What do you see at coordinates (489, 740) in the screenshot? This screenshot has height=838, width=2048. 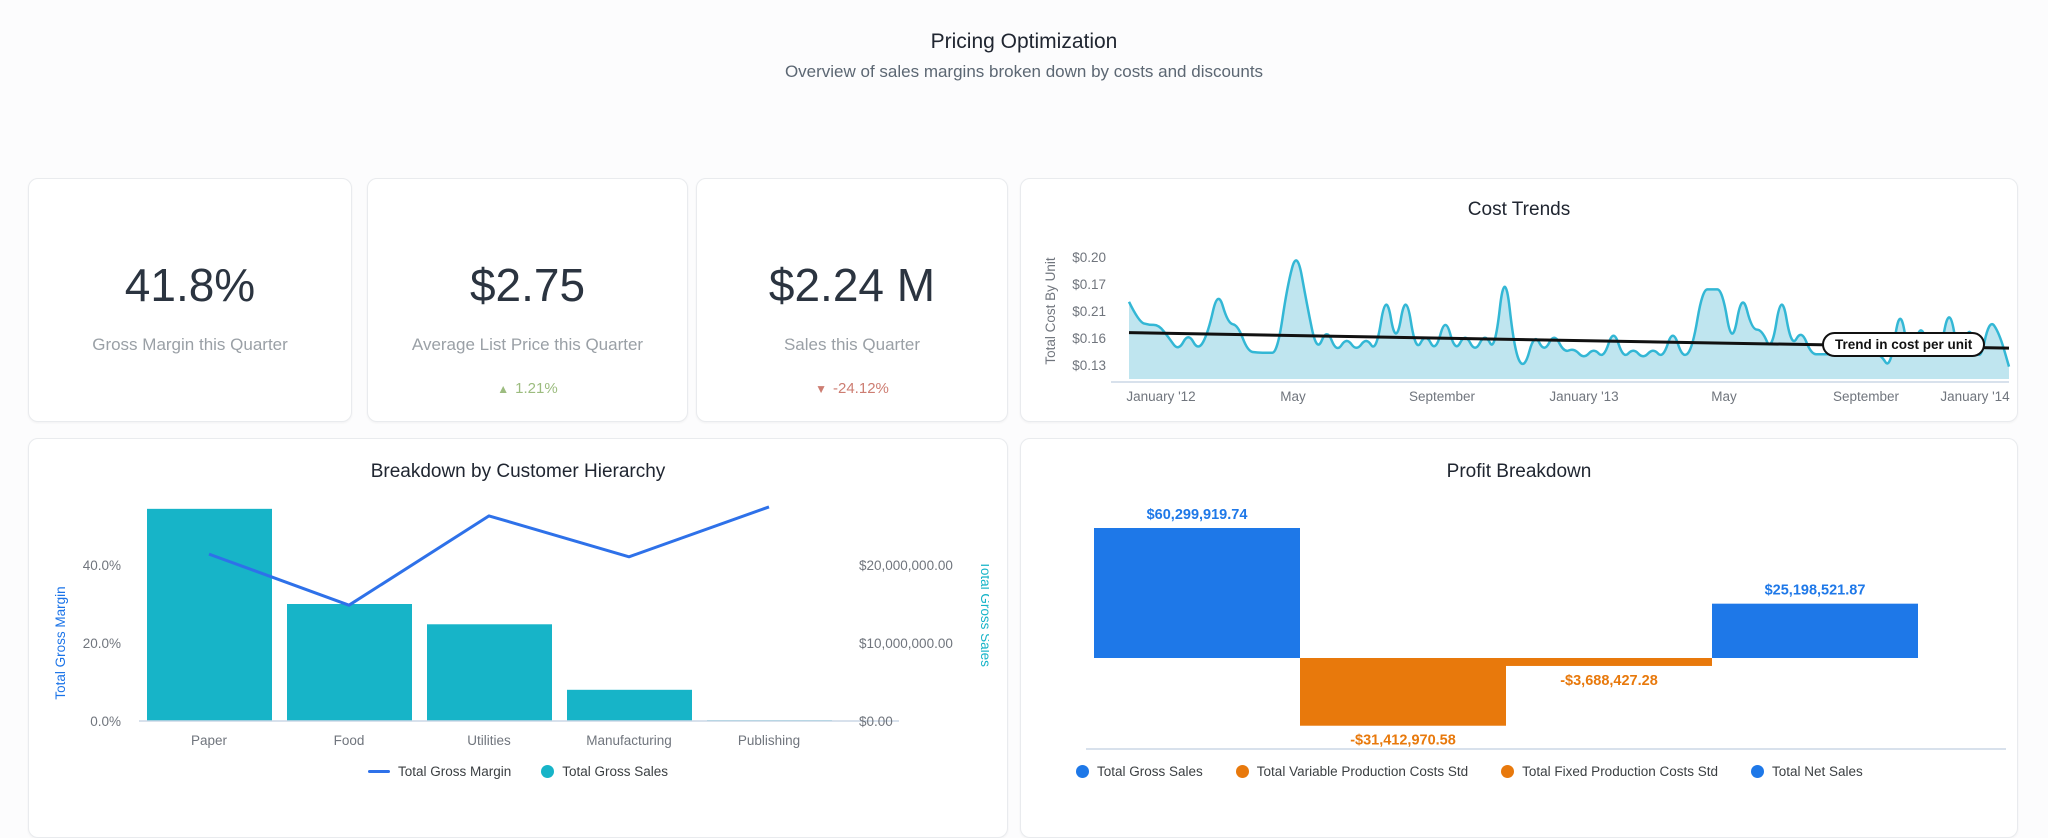 I see `svg-text: Utilities` at bounding box center [489, 740].